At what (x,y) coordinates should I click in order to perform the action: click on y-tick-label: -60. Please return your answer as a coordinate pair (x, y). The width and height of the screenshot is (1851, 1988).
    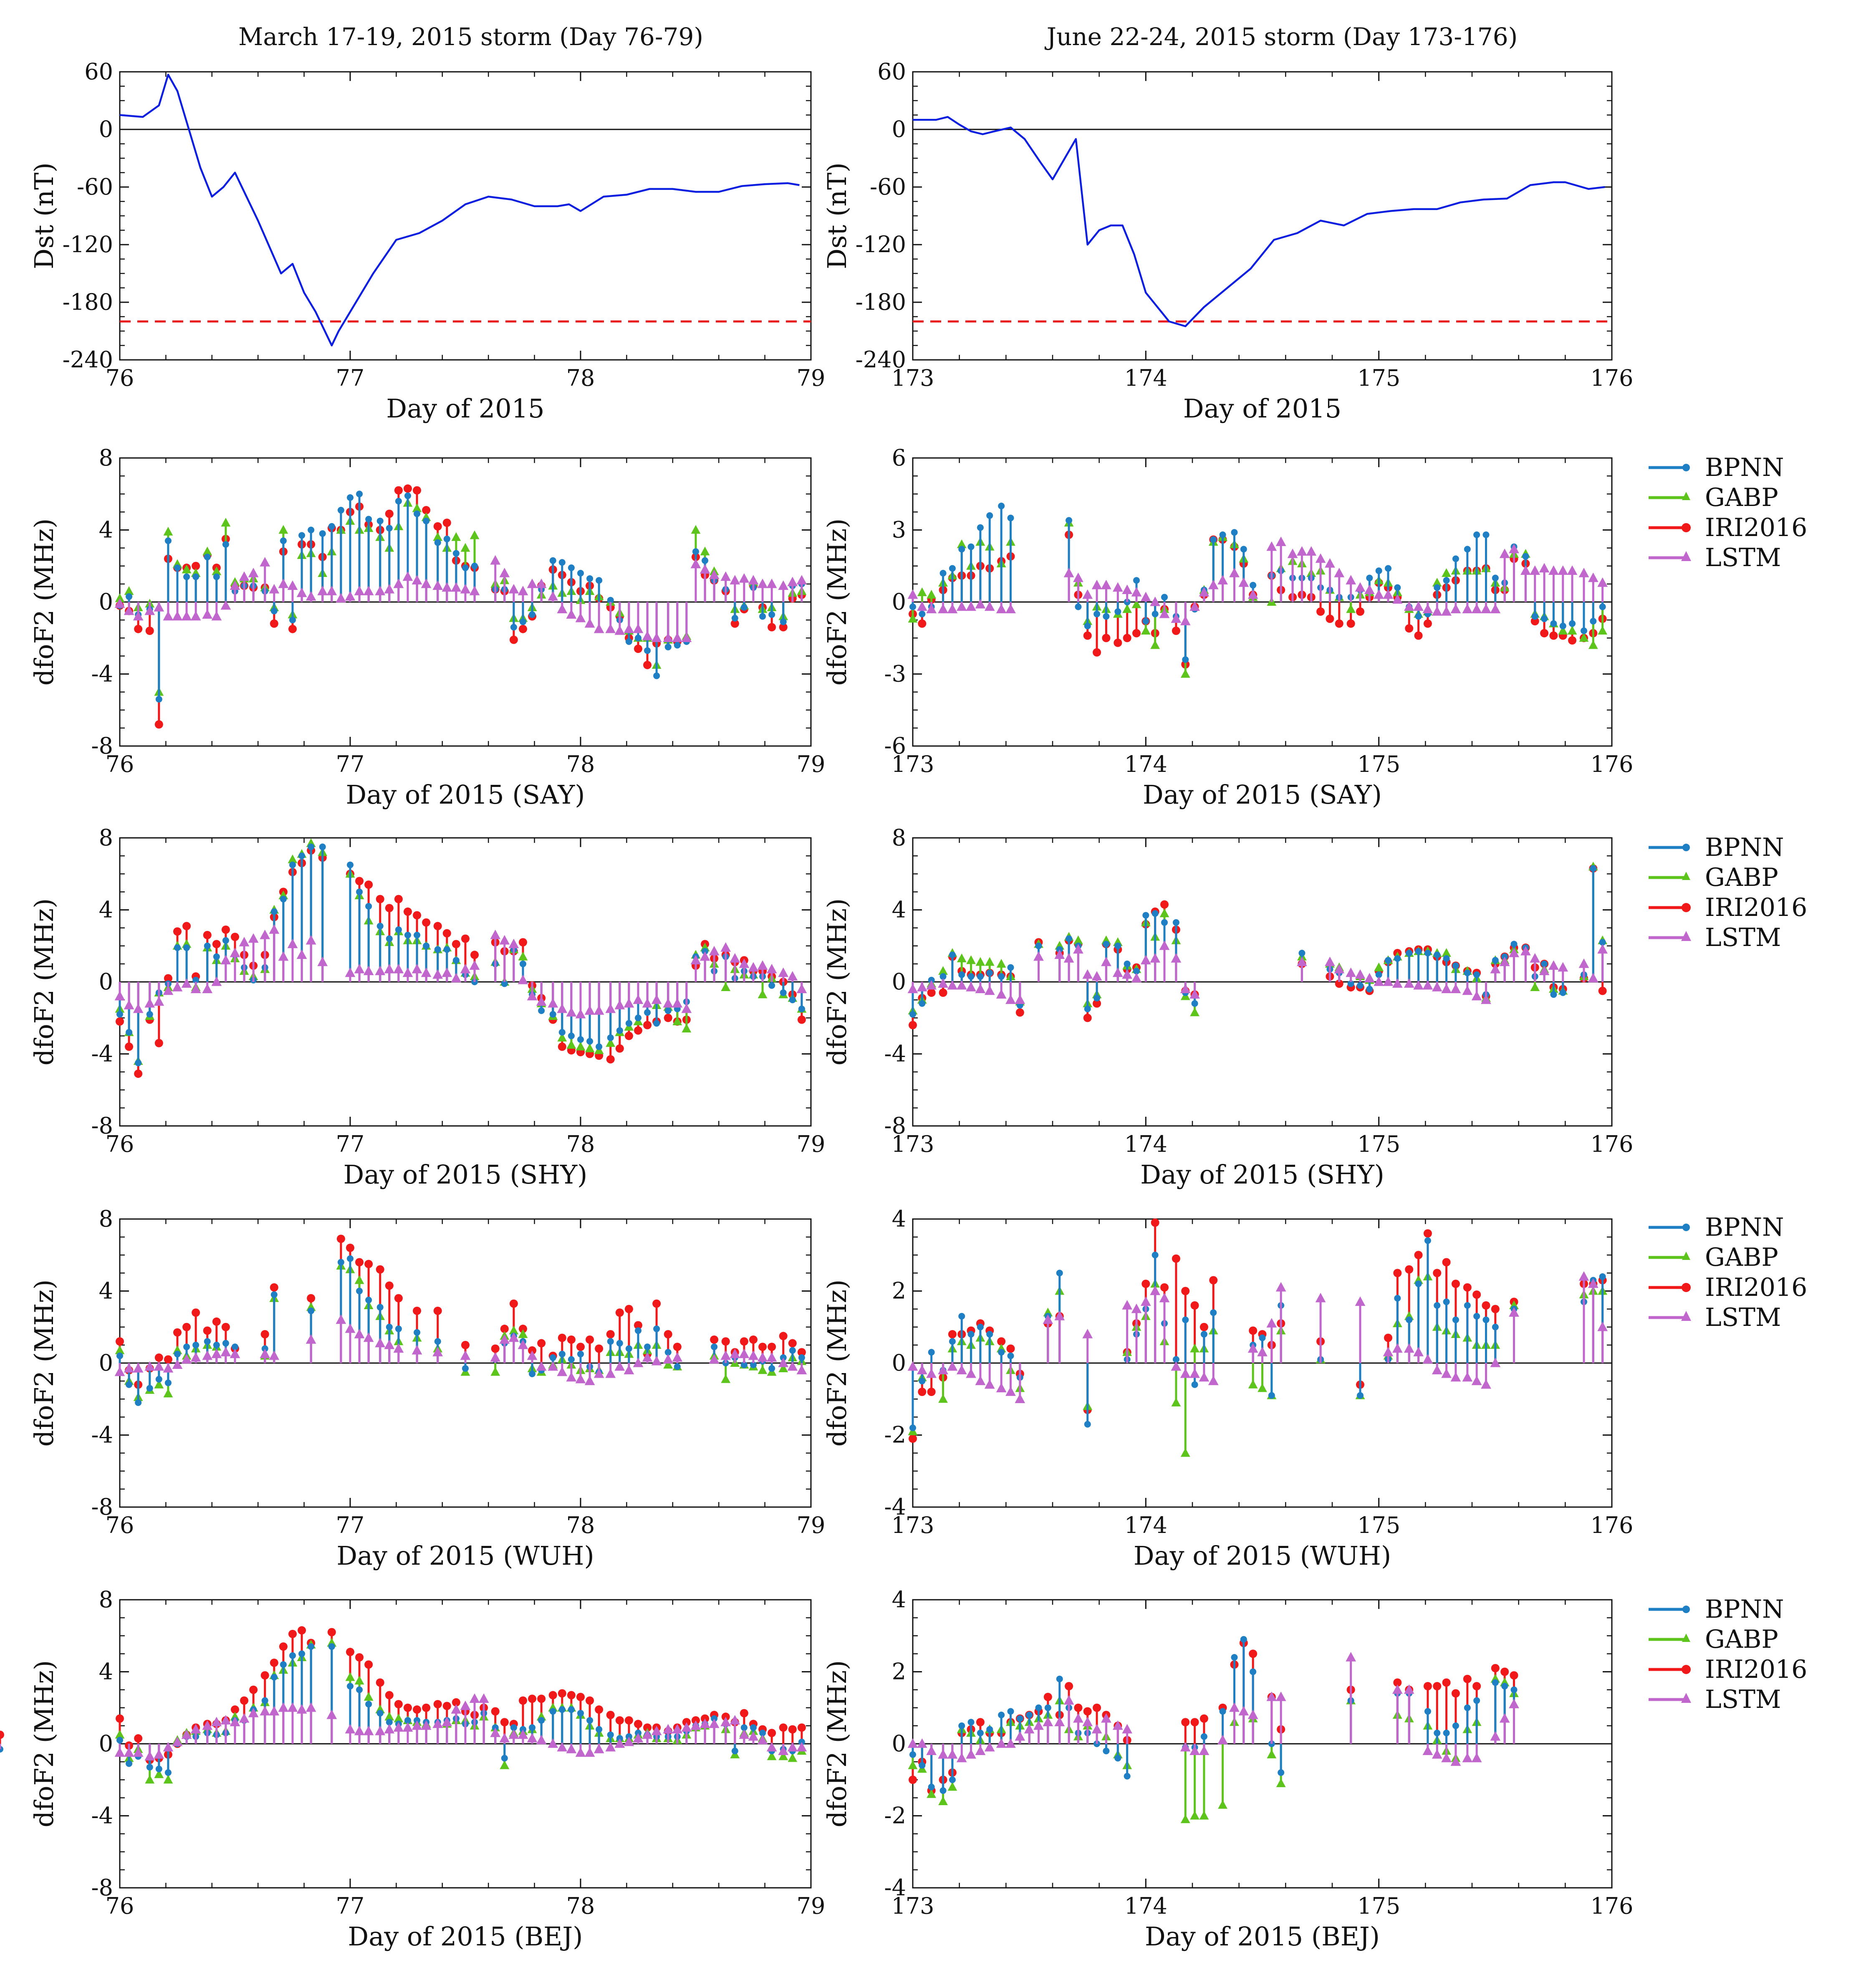
    Looking at the image, I should click on (95, 187).